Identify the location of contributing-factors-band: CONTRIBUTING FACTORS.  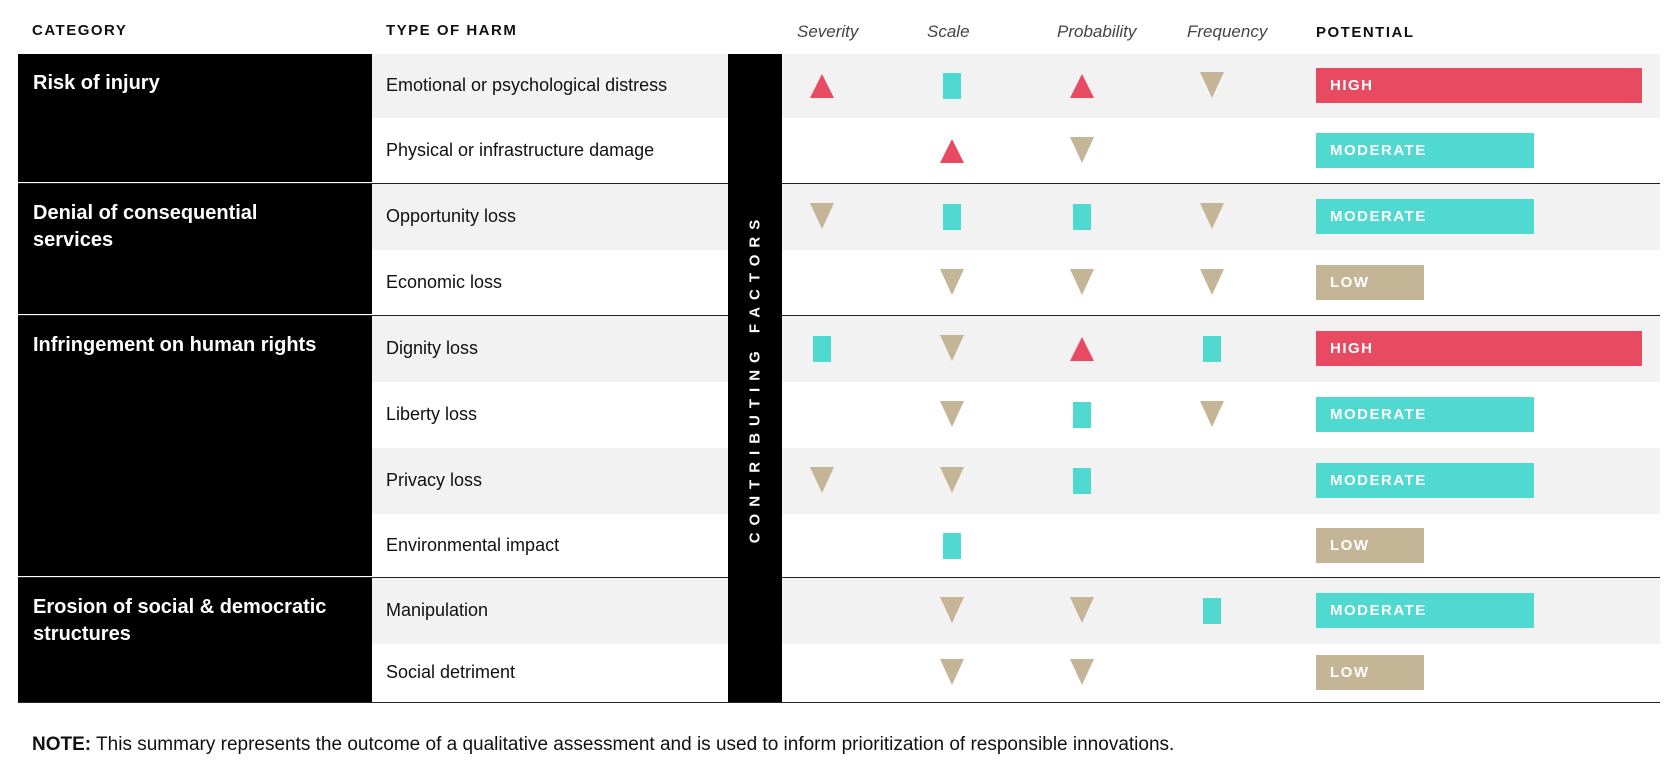
(755, 378).